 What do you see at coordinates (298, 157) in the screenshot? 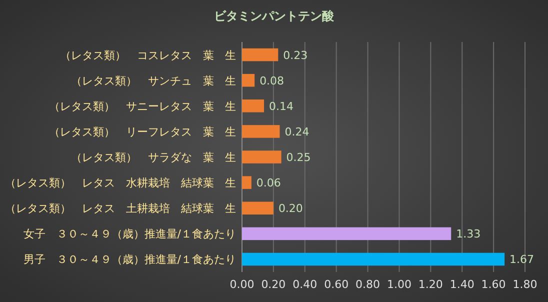
I see `data-label: 0.25` at bounding box center [298, 157].